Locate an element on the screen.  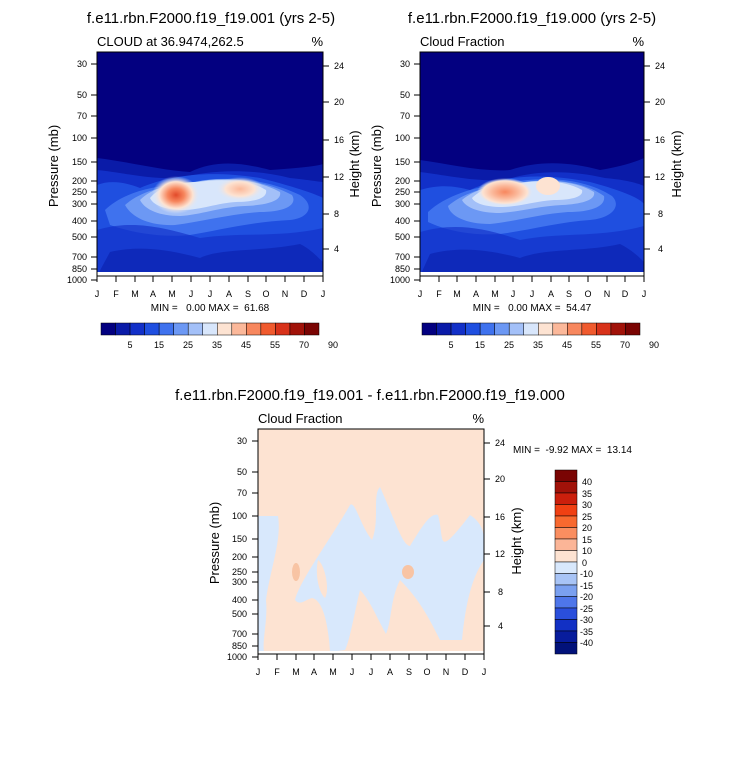
panel-2-x-tick-label: A is located at coordinates (551, 294).